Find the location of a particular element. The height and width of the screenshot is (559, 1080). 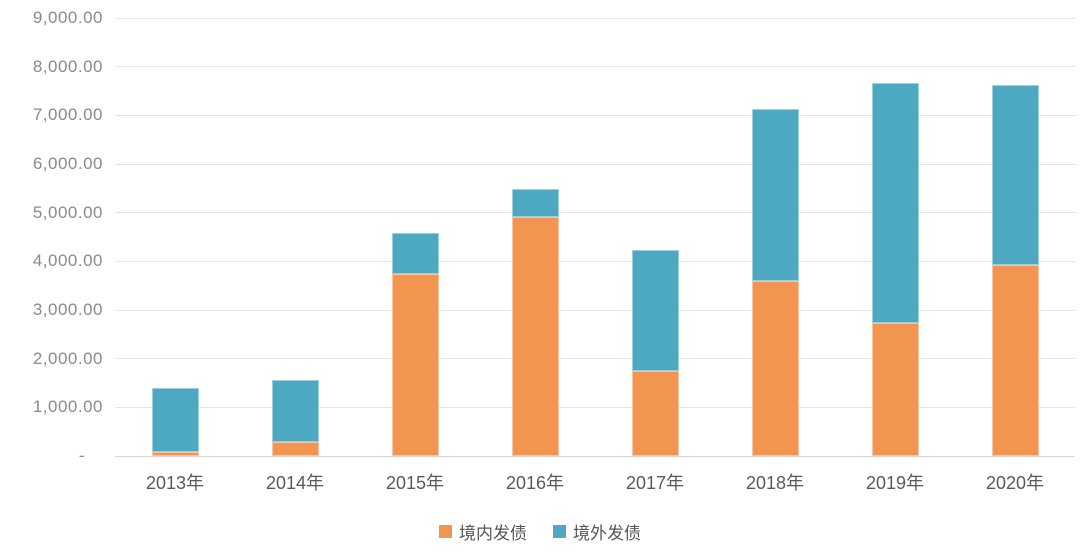

legend-swatch-overseas-icon is located at coordinates (559, 531).